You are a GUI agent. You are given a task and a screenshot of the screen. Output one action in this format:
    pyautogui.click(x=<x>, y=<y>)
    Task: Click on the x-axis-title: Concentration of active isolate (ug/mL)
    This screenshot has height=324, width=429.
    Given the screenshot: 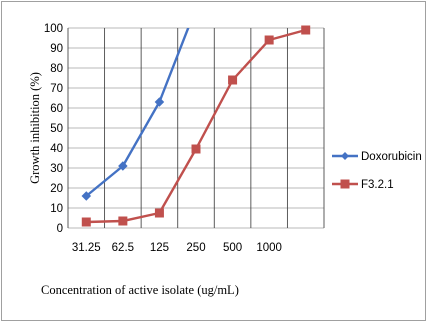 What is the action you would take?
    pyautogui.click(x=140, y=290)
    